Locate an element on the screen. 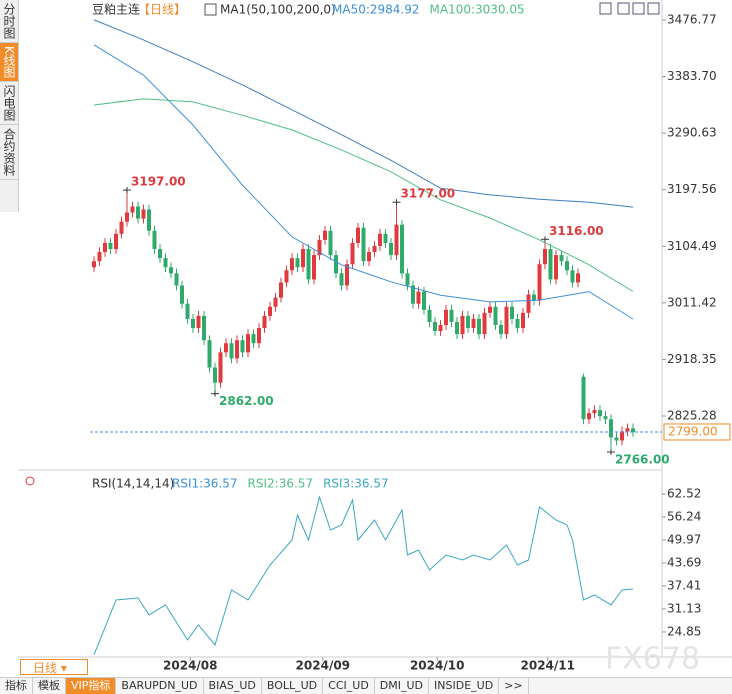 The image size is (732, 694). annotation-label: 2766.00 is located at coordinates (642, 460).